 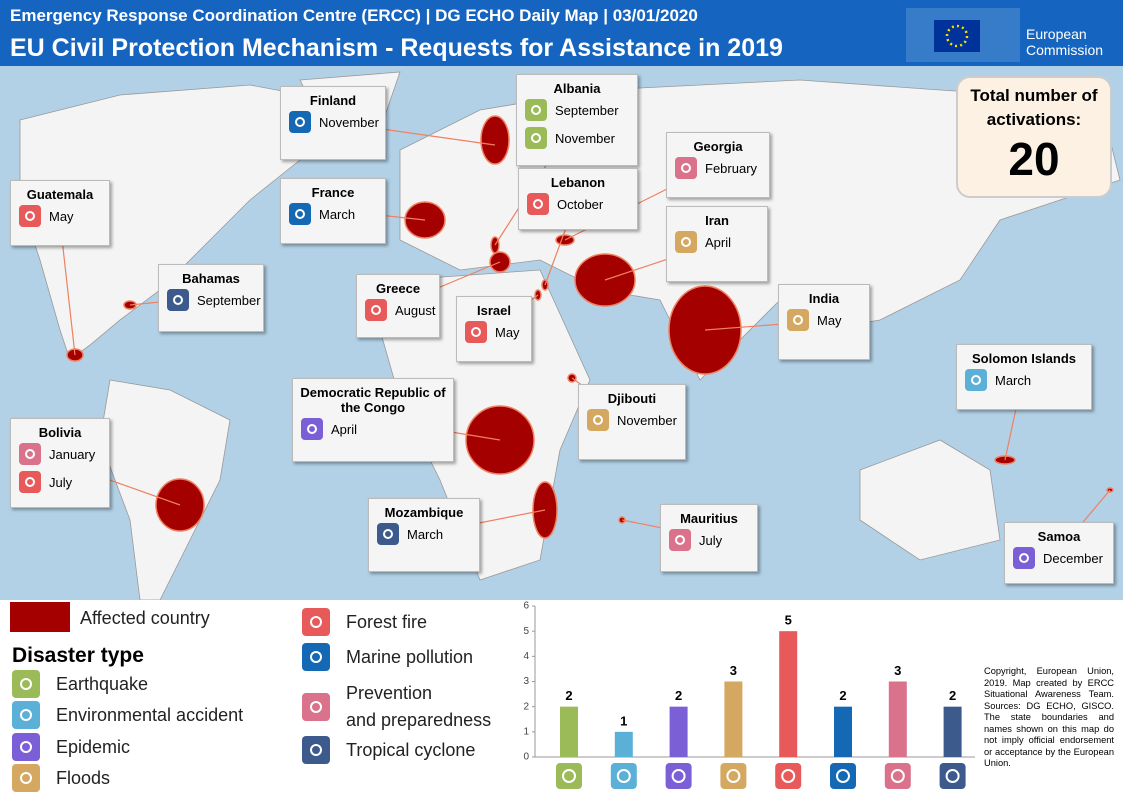 I want to click on legend-item: Epidemic, so click(x=71, y=747).